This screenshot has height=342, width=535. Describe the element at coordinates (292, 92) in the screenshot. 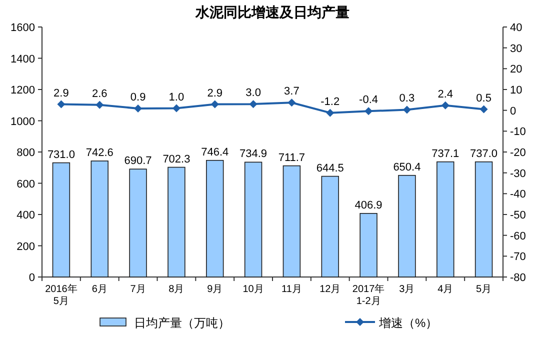

I see `data-label: 3.7` at that location.